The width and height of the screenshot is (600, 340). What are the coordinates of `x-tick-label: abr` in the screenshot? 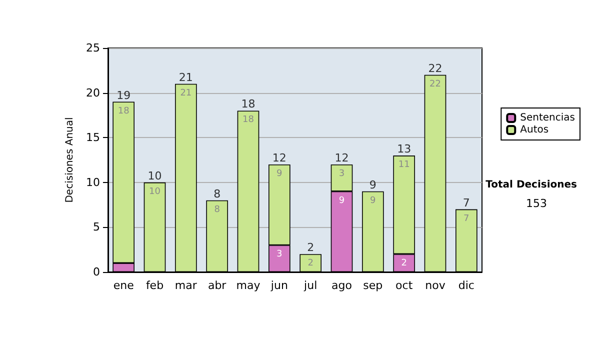 It's located at (217, 285).